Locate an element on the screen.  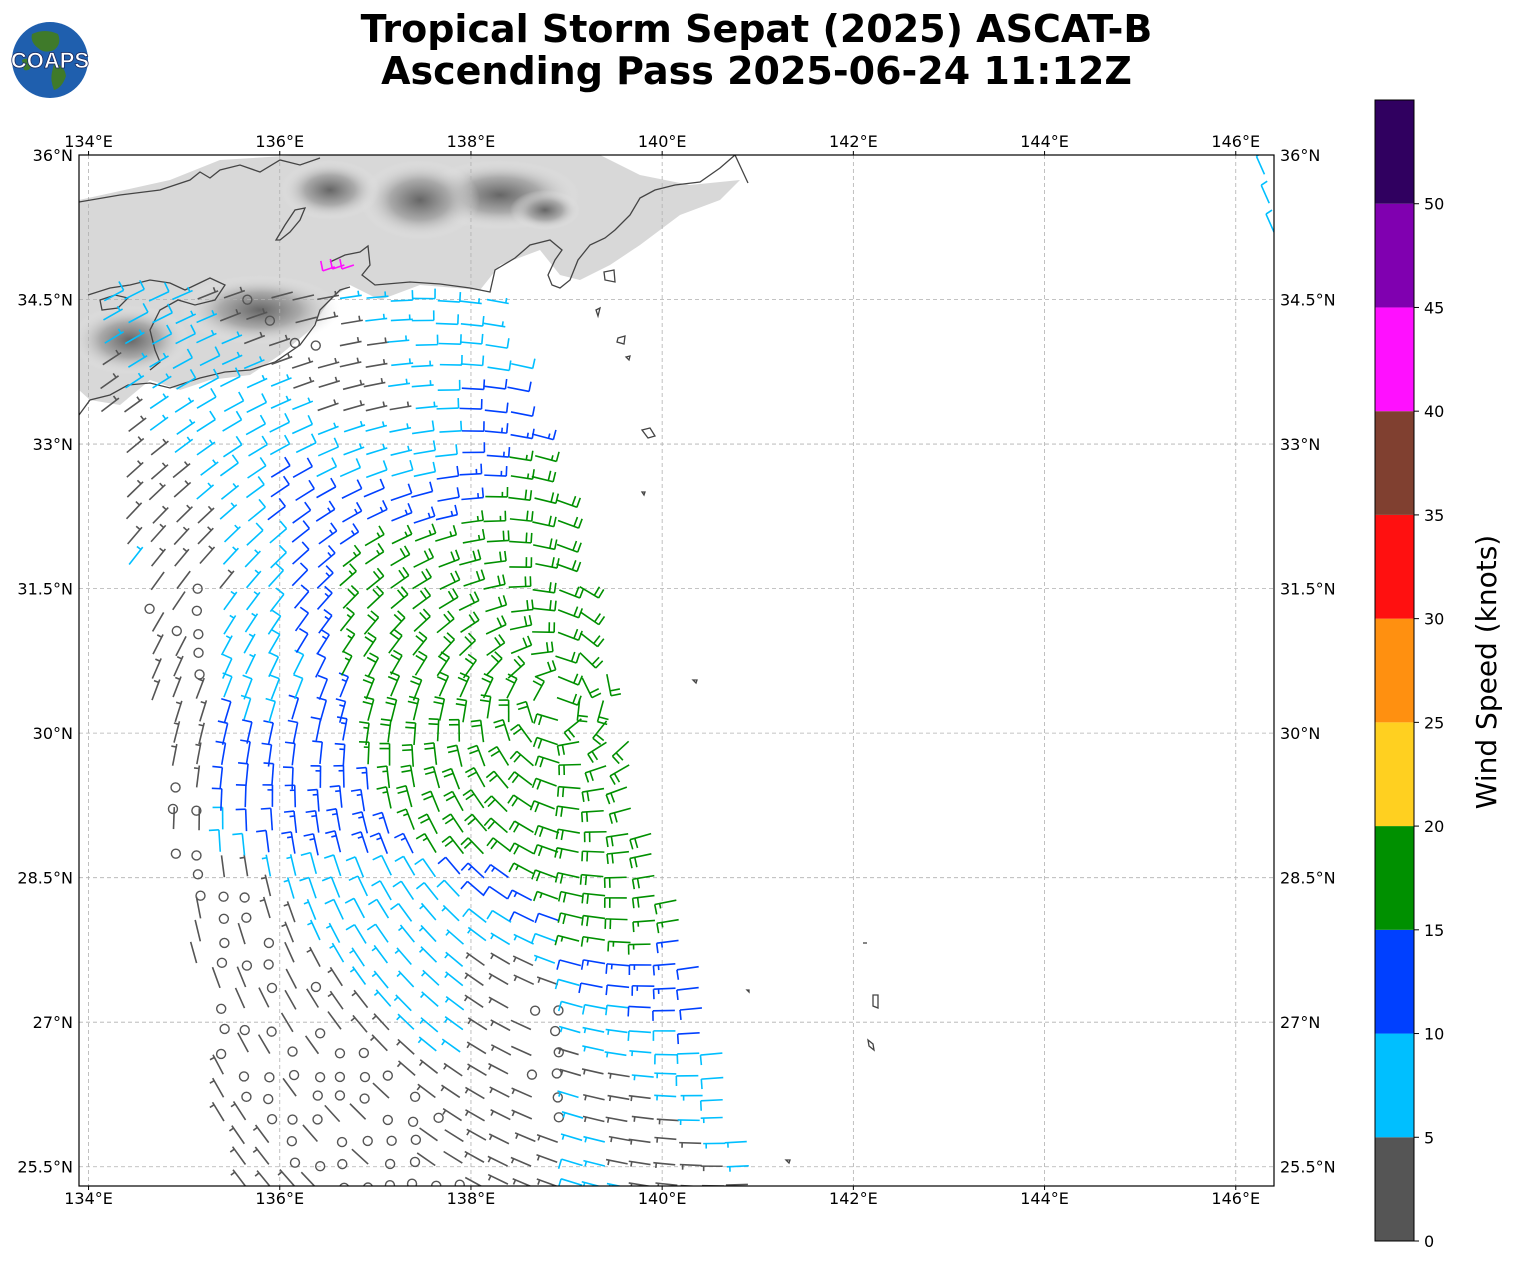
lat-tick-label-left: 33°N is located at coordinates (53, 444).